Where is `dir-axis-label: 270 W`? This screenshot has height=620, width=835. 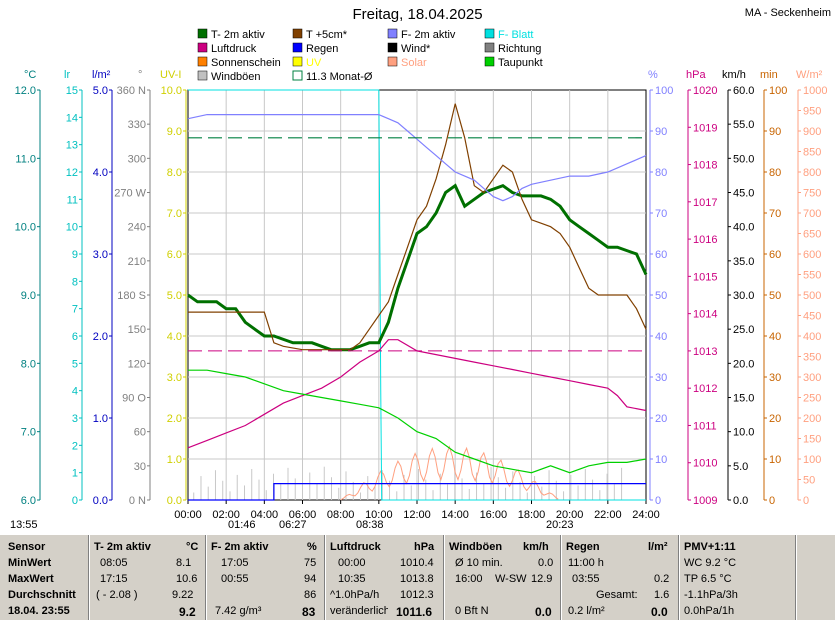 dir-axis-label: 270 W is located at coordinates (130, 194).